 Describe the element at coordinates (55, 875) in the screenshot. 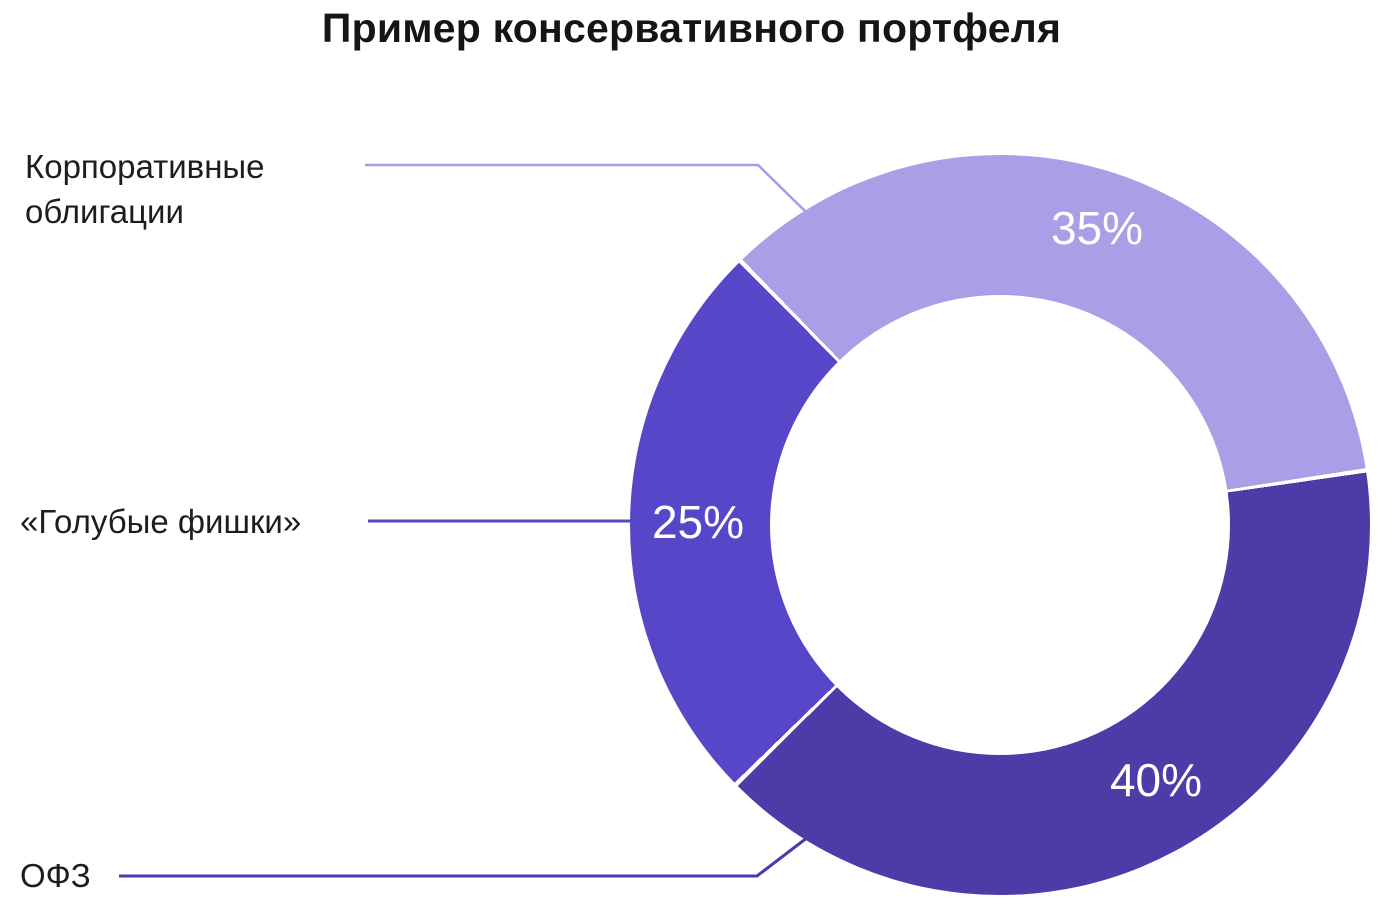

I see `callout-label-ofz: ОФЗ` at that location.